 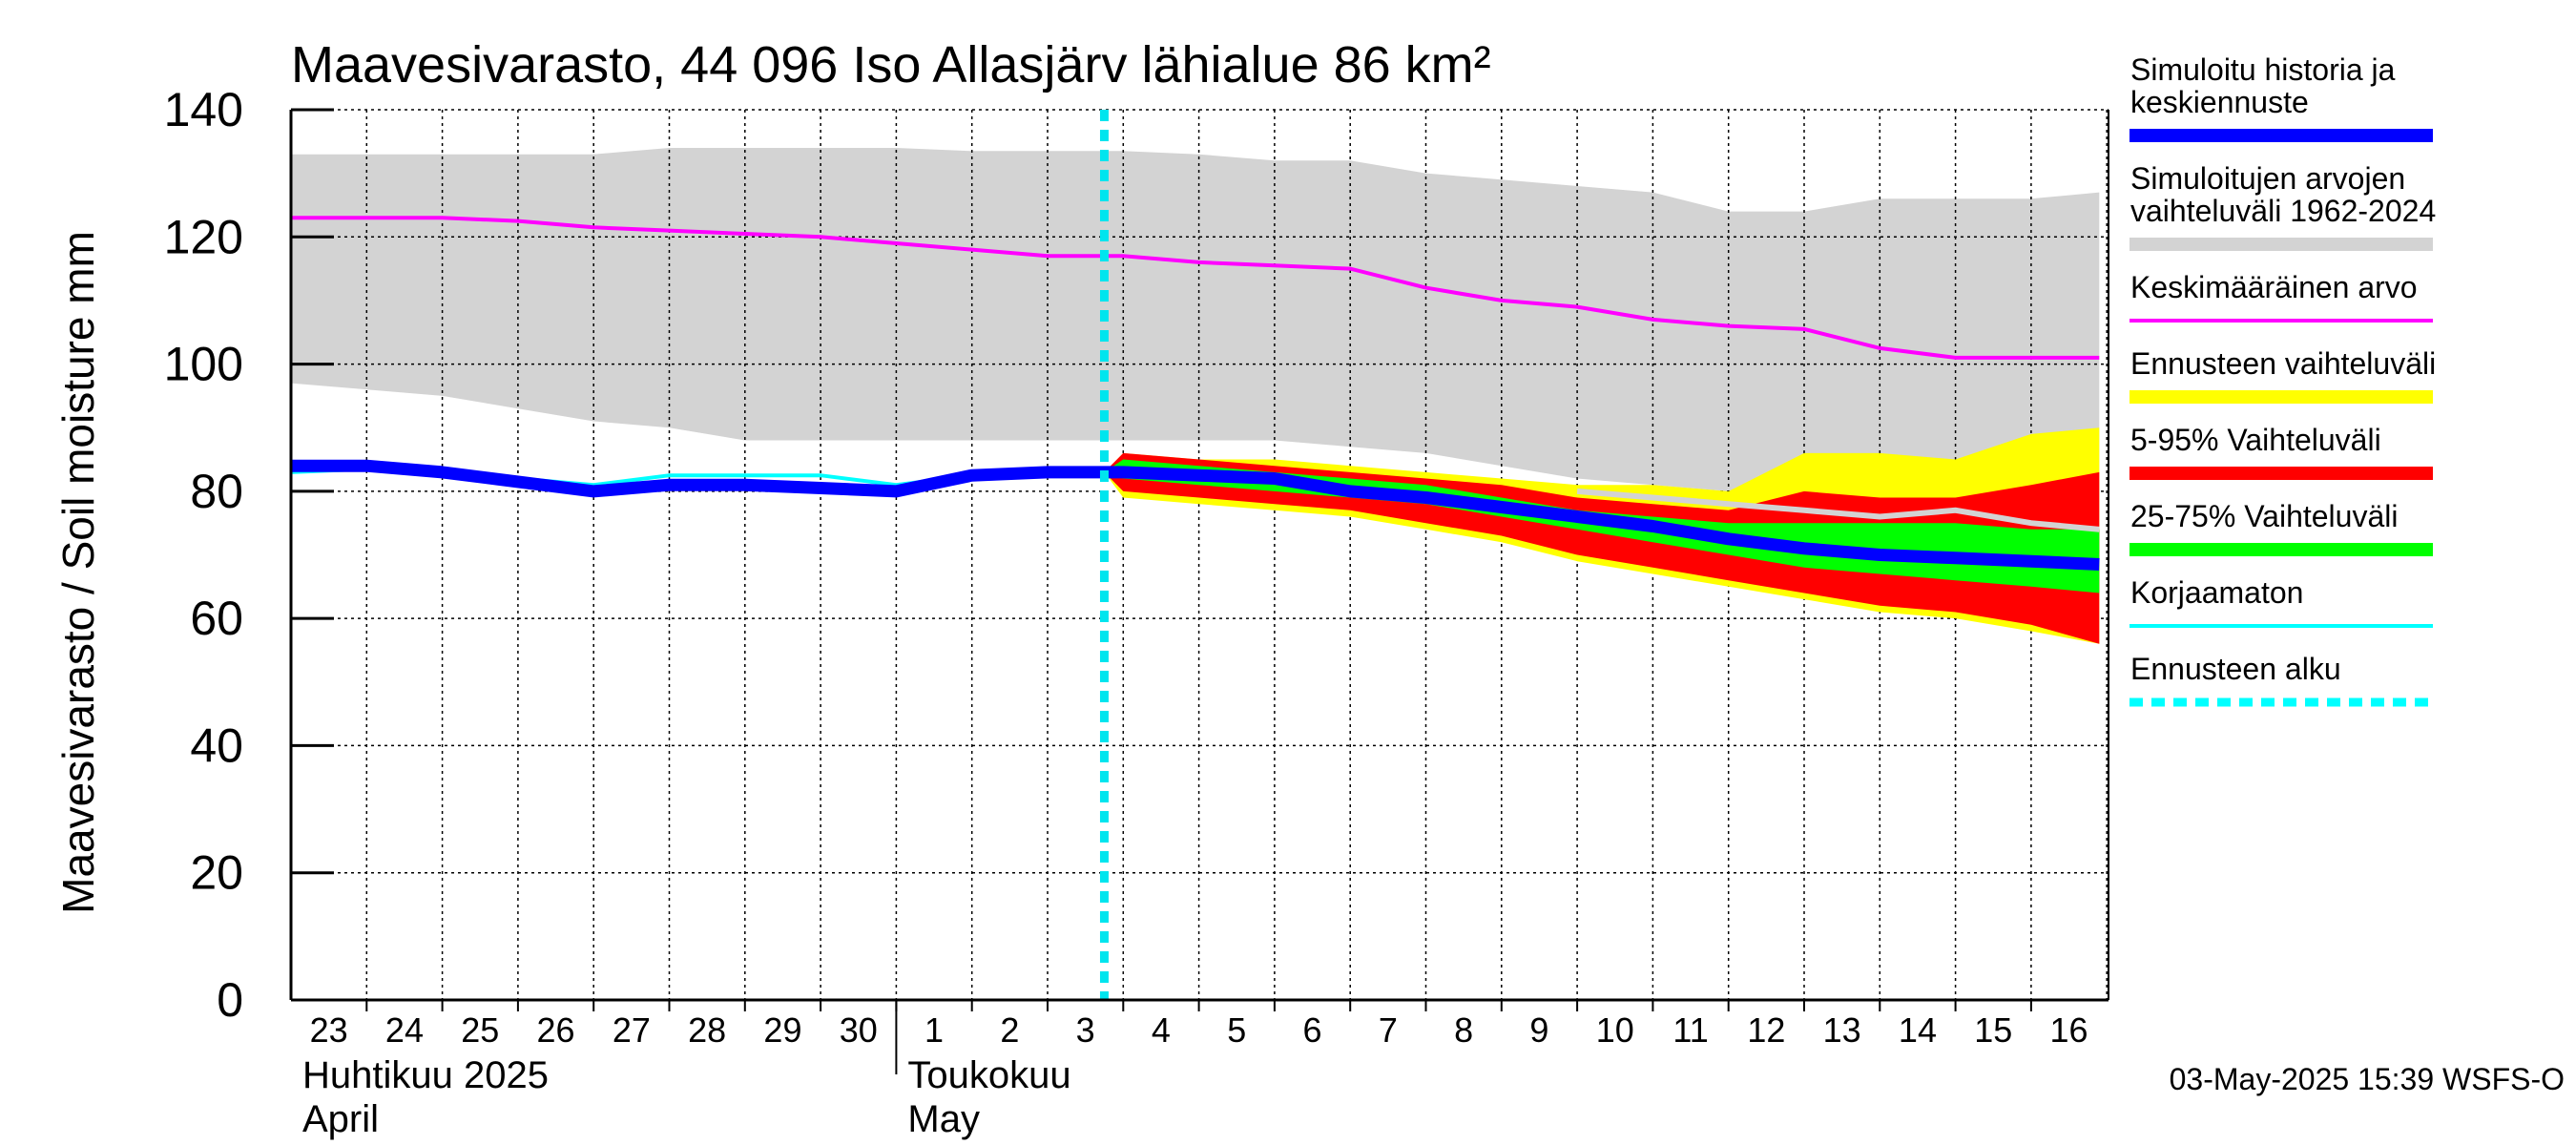 What do you see at coordinates (1838, 510) in the screenshot?
I see `history-lower-line` at bounding box center [1838, 510].